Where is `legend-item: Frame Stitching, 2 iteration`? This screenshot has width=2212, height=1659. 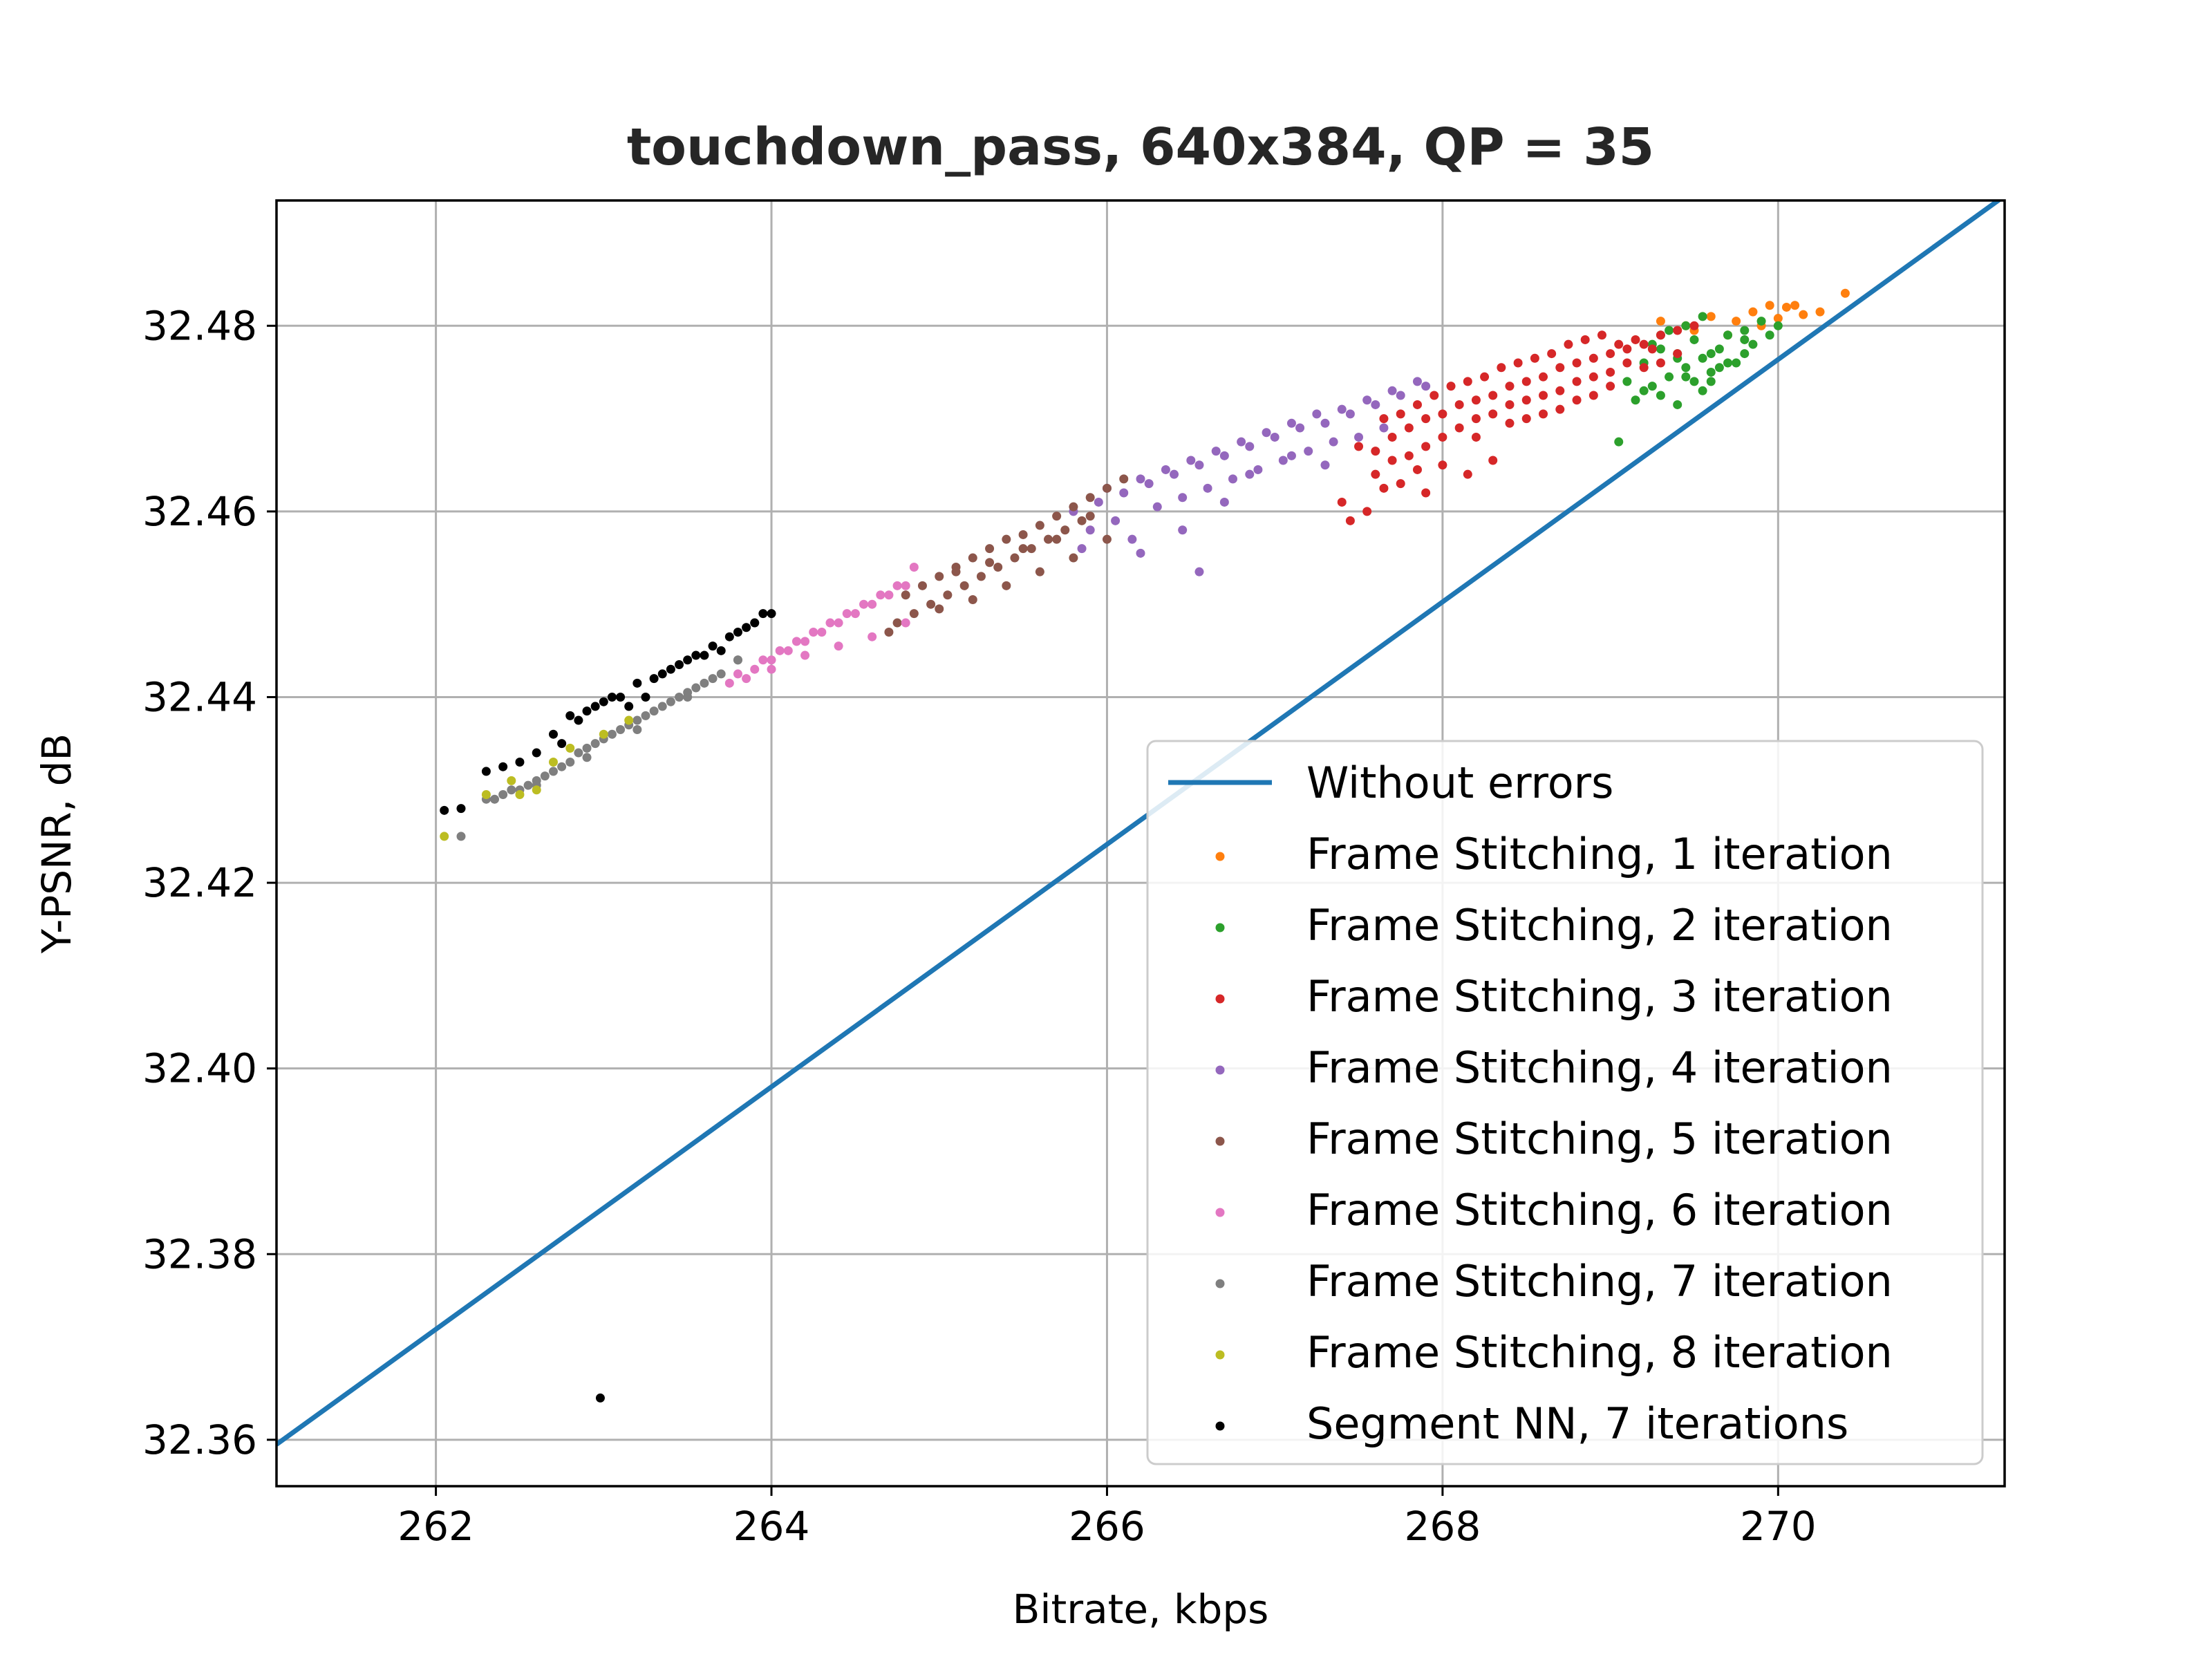
legend-item: Frame Stitching, 2 iteration is located at coordinates (1554, 925).